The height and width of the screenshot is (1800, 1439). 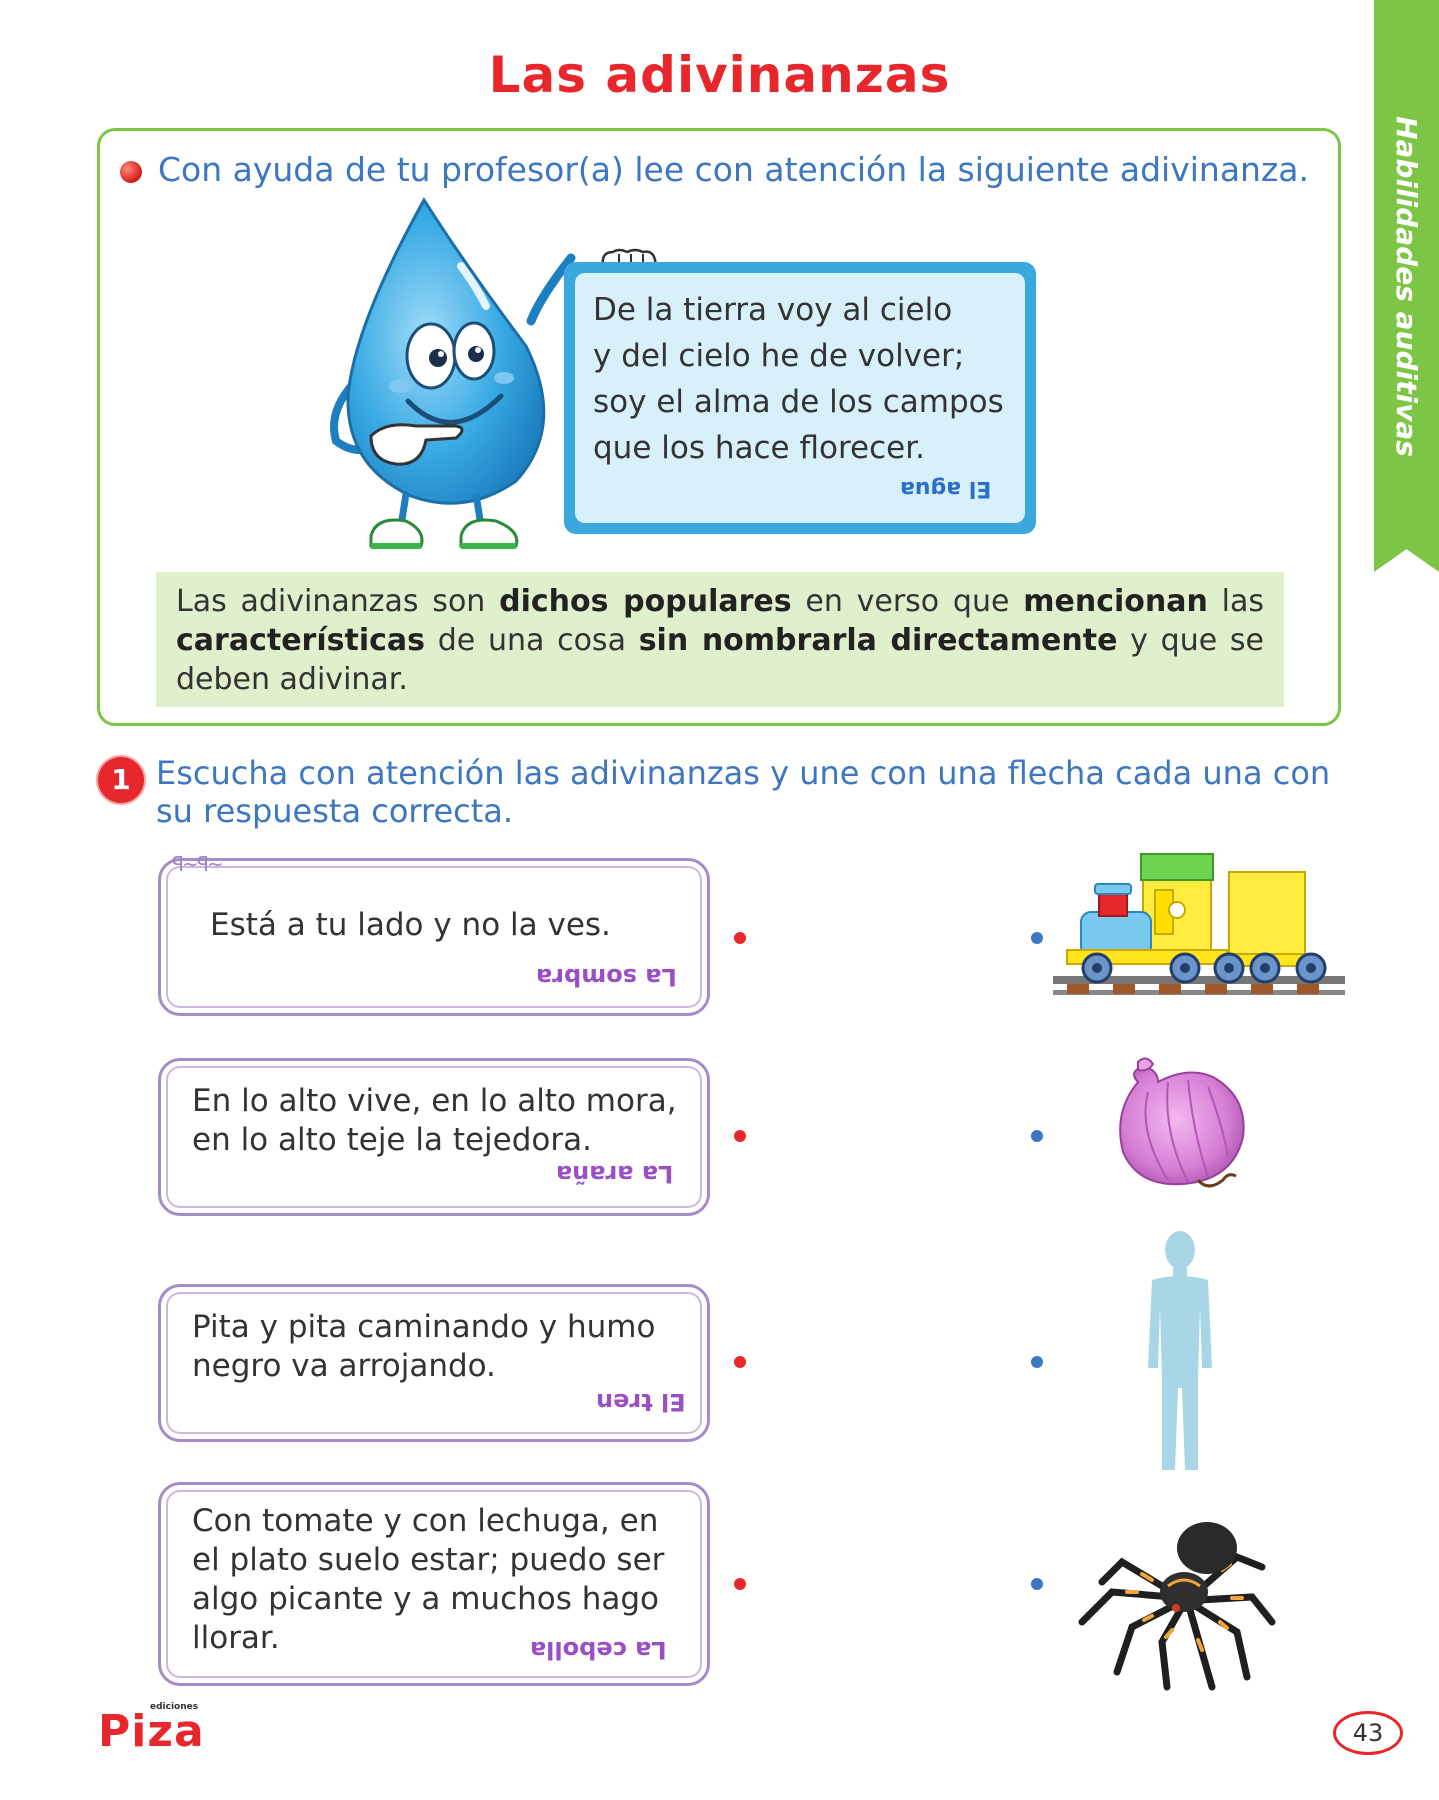 I want to click on riddle-answer-upside-down: La araña, so click(x=615, y=1174).